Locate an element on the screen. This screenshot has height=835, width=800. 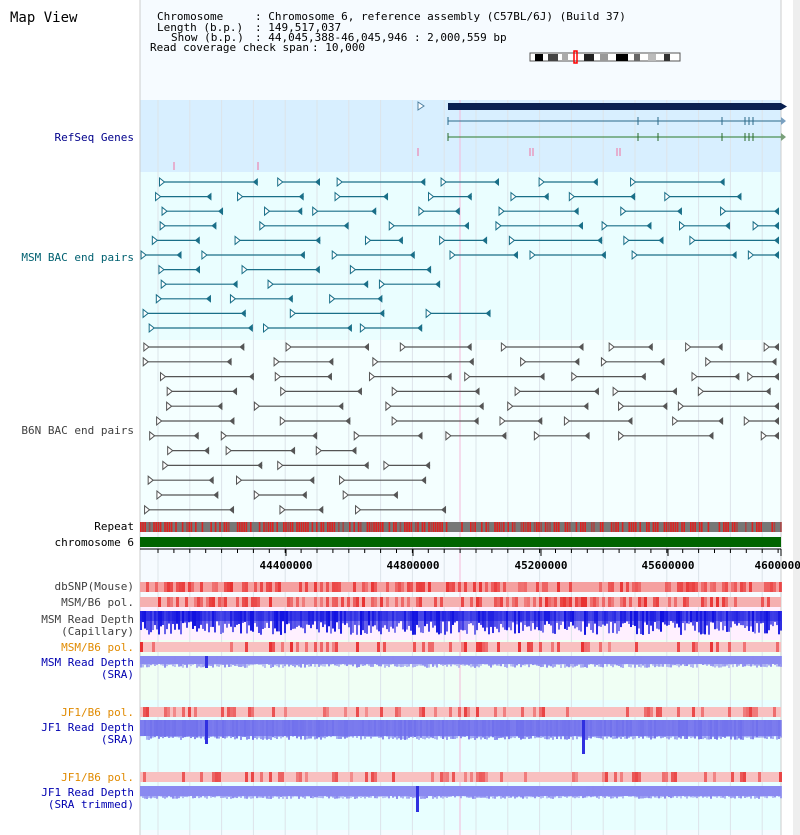
label-refseq-genes: RefSeq Genes is located at coordinates (94, 137).